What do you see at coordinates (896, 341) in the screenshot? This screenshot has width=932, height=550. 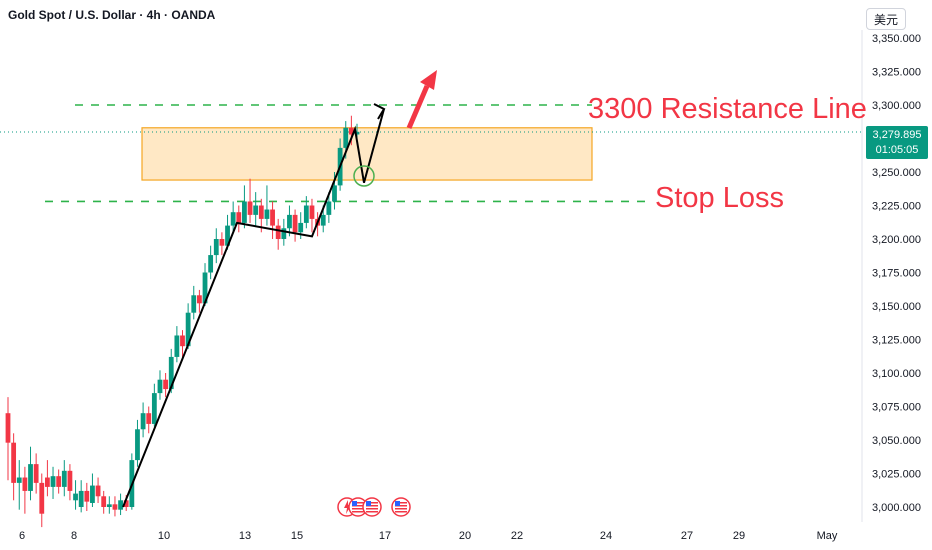 I see `y-tick-label: 3,125.000` at bounding box center [896, 341].